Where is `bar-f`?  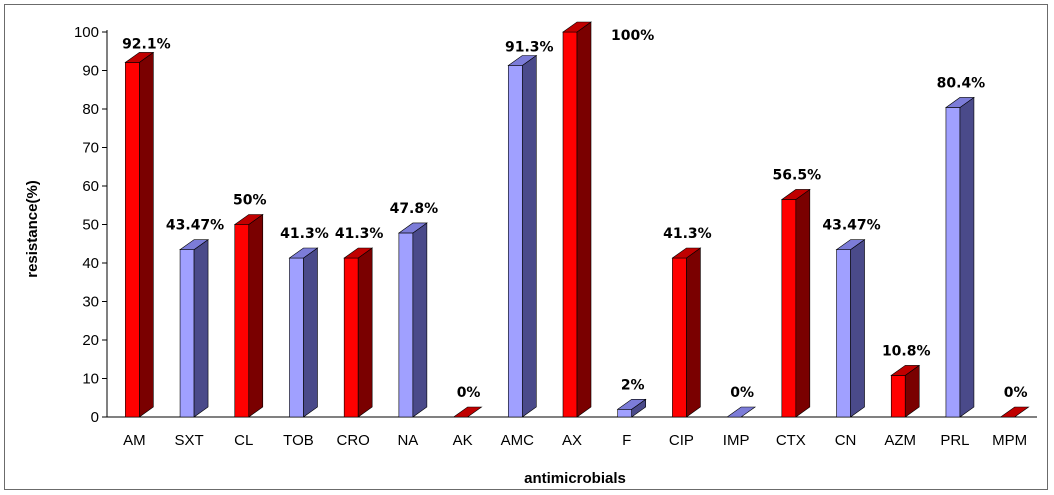
bar-f is located at coordinates (631, 408).